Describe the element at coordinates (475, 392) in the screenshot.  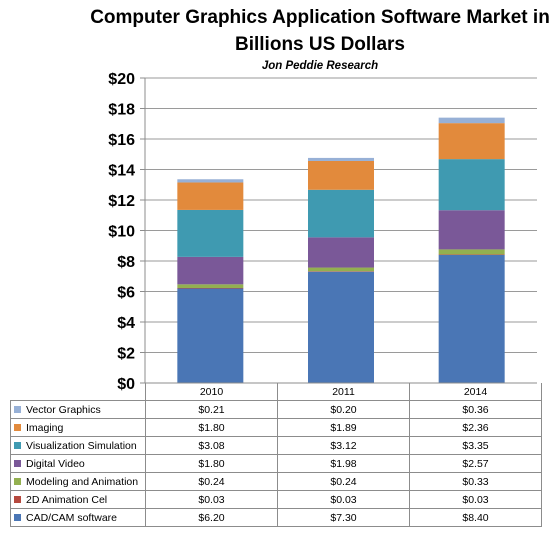
I see `category-label: 2014` at that location.